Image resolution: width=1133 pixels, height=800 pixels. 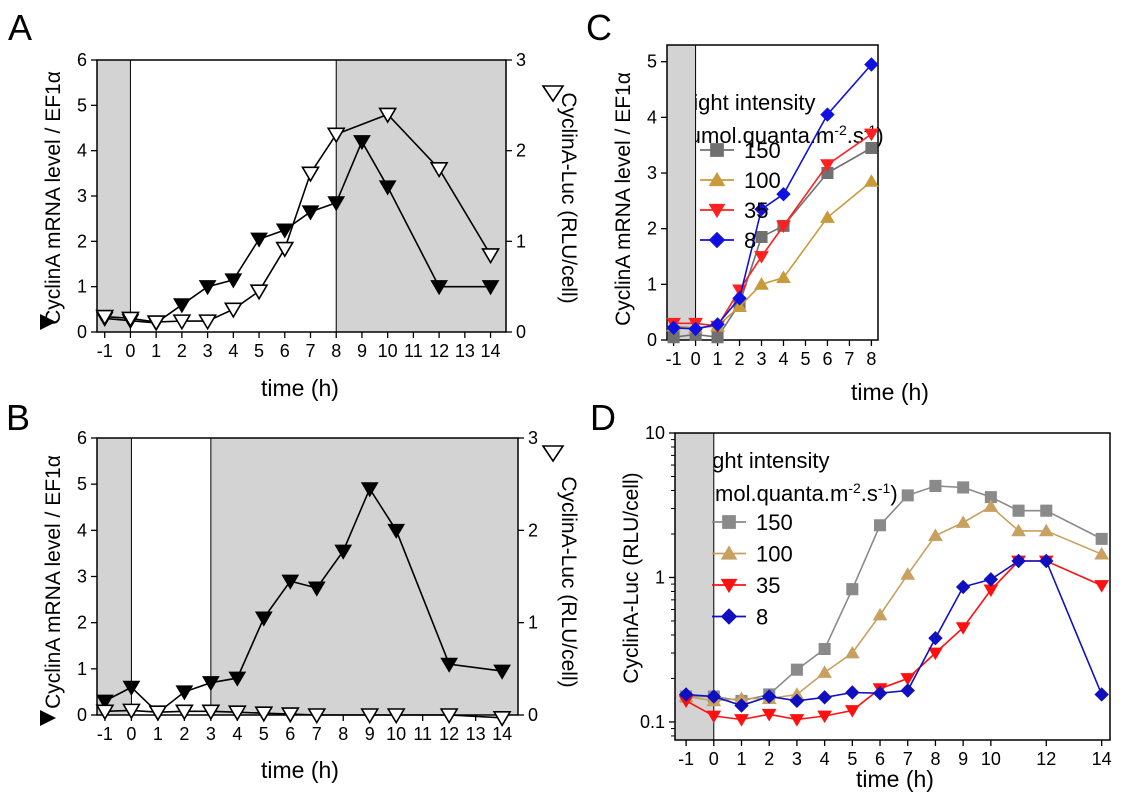 I want to click on panel-a-open-marker-key, so click(x=553, y=94).